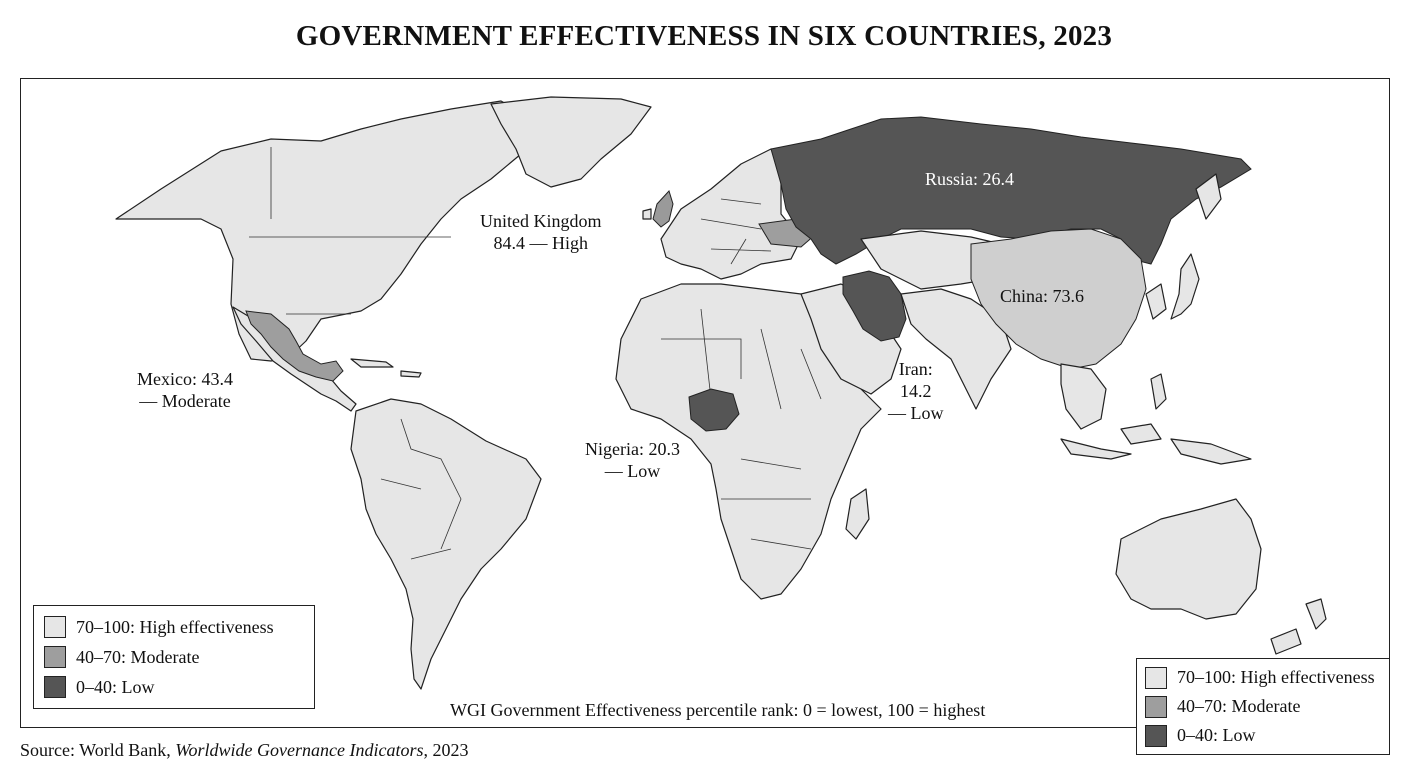 Image resolution: width=1408 pixels, height=768 pixels. What do you see at coordinates (970, 179) in the screenshot?
I see `russia-label: Russia: 26.4` at bounding box center [970, 179].